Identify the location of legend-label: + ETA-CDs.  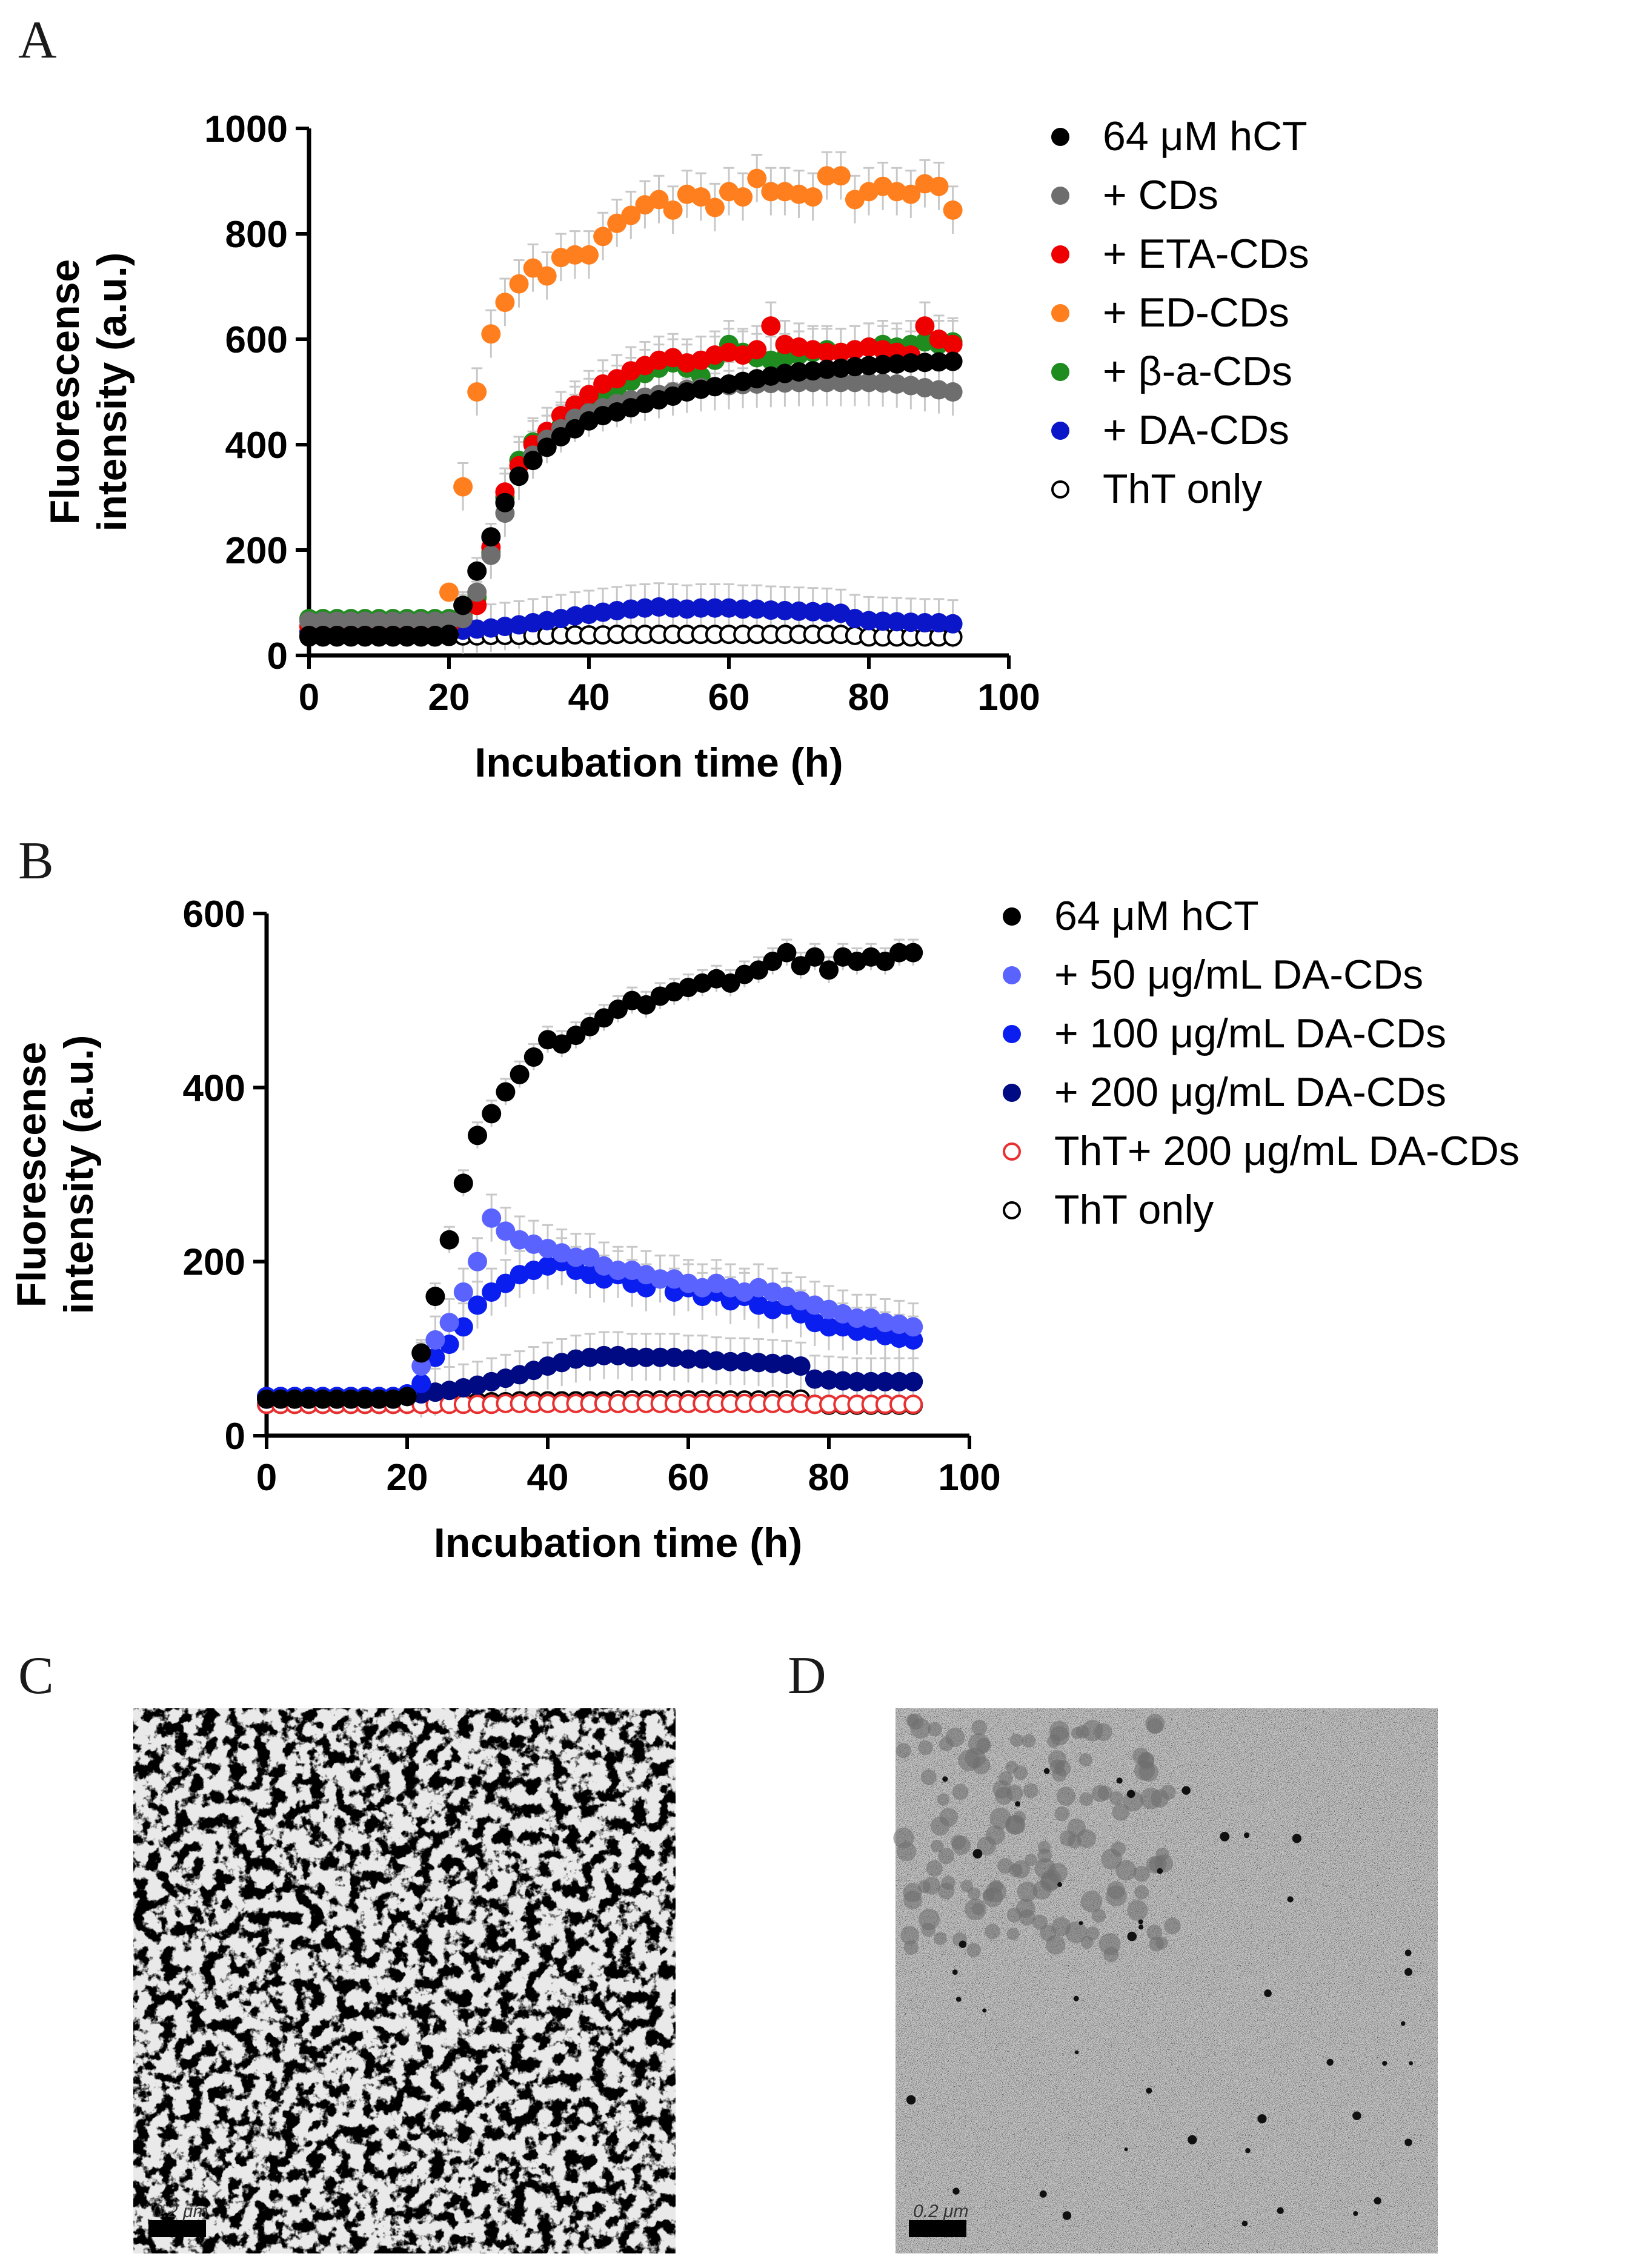
(1206, 254).